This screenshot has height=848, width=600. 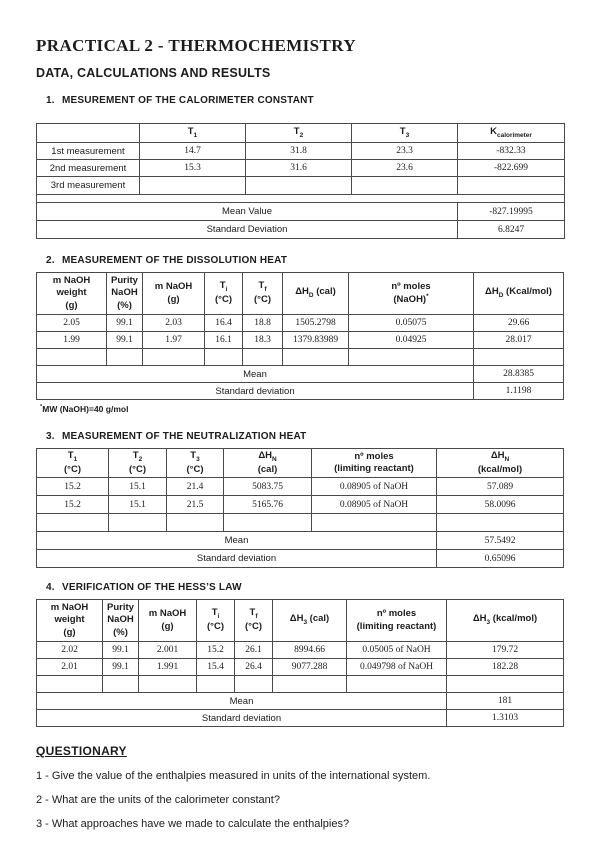 I want to click on row-label: 1st measurement, so click(x=88, y=151).